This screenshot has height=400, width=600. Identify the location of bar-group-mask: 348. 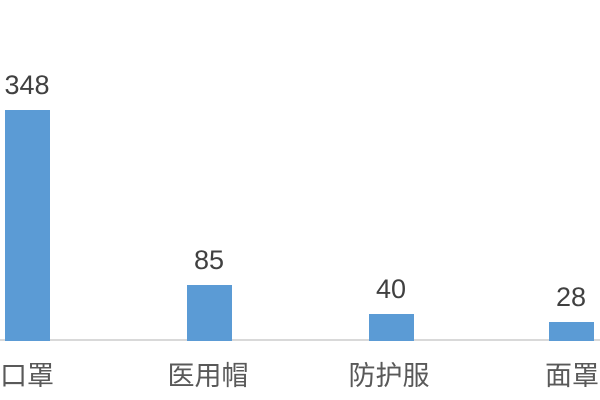
(43, 205).